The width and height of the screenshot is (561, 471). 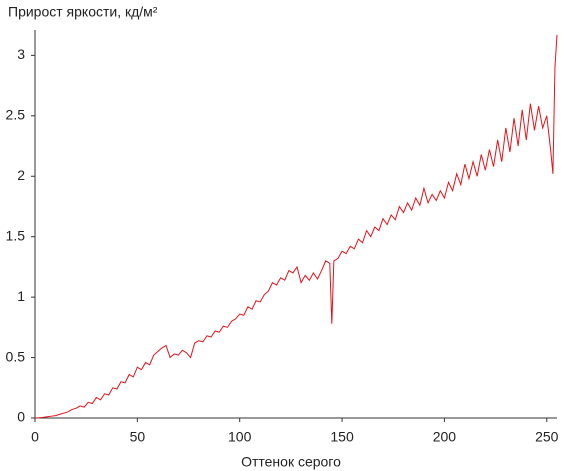 I want to click on x-tick-label: 100, so click(x=240, y=437).